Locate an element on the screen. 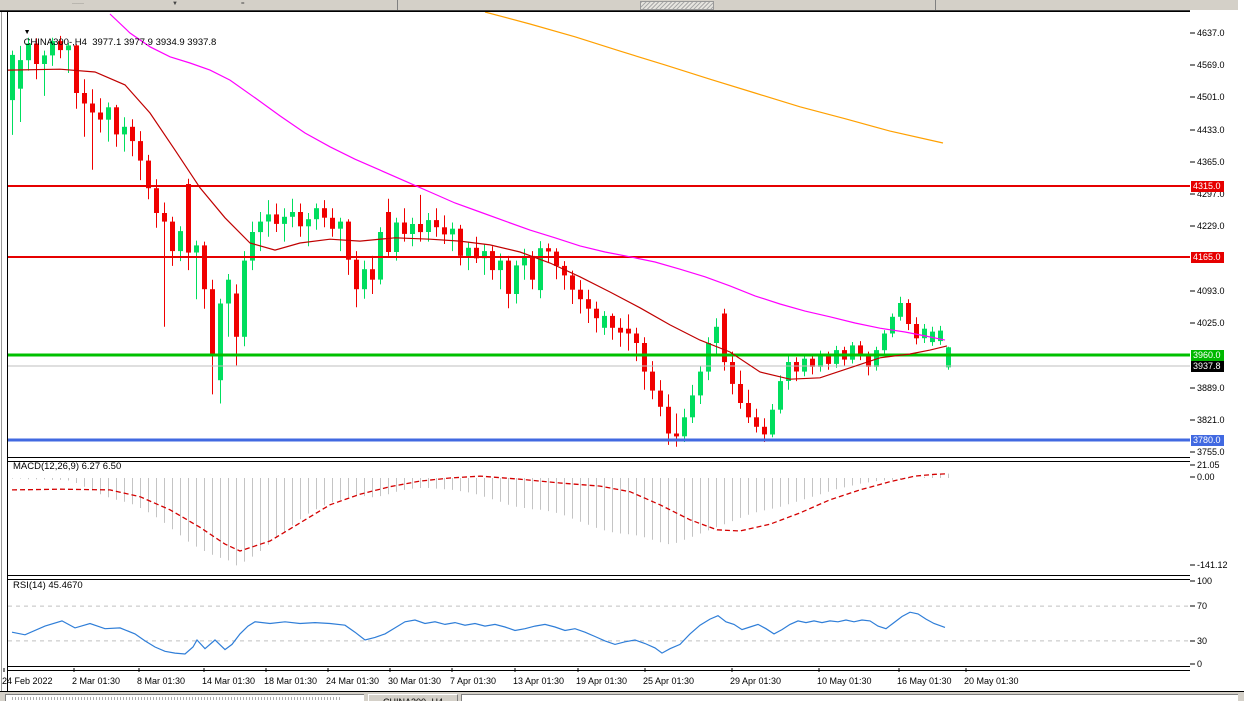 The height and width of the screenshot is (701, 1244). toolbar-dots-icon: ······ is located at coordinates (78, 4).